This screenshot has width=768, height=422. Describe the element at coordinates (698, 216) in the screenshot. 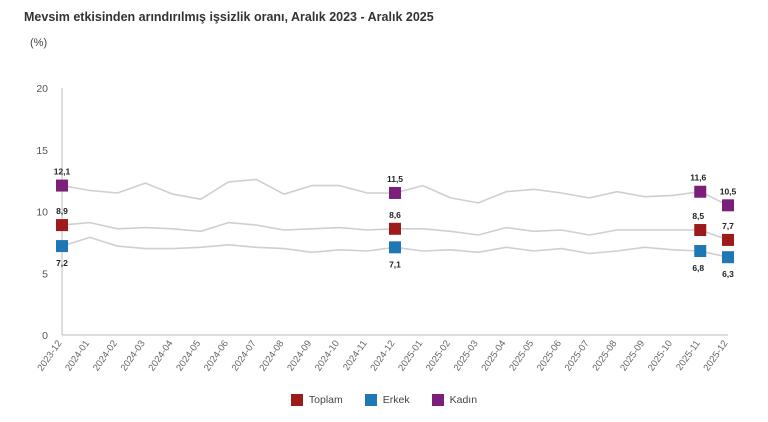

I see `data-label: 8,5` at that location.